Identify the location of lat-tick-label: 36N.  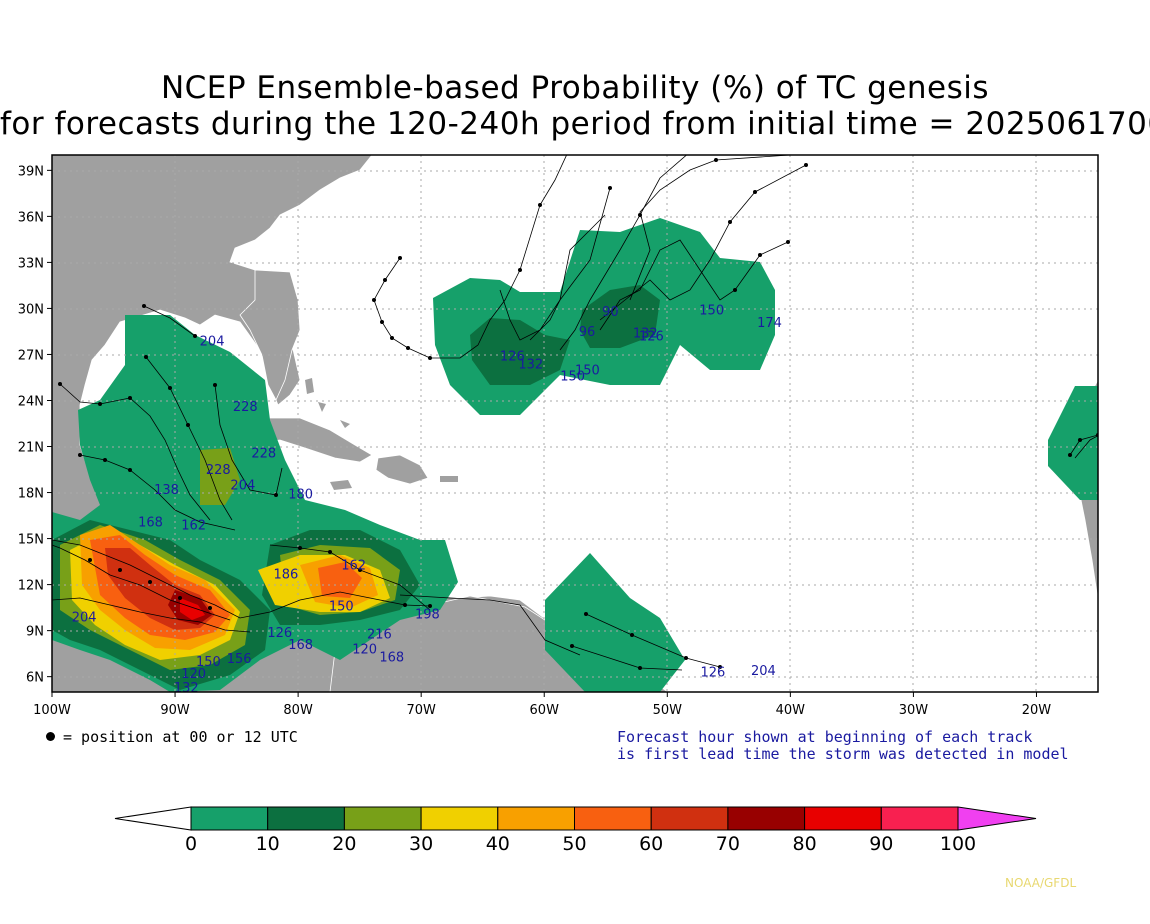
(31, 217).